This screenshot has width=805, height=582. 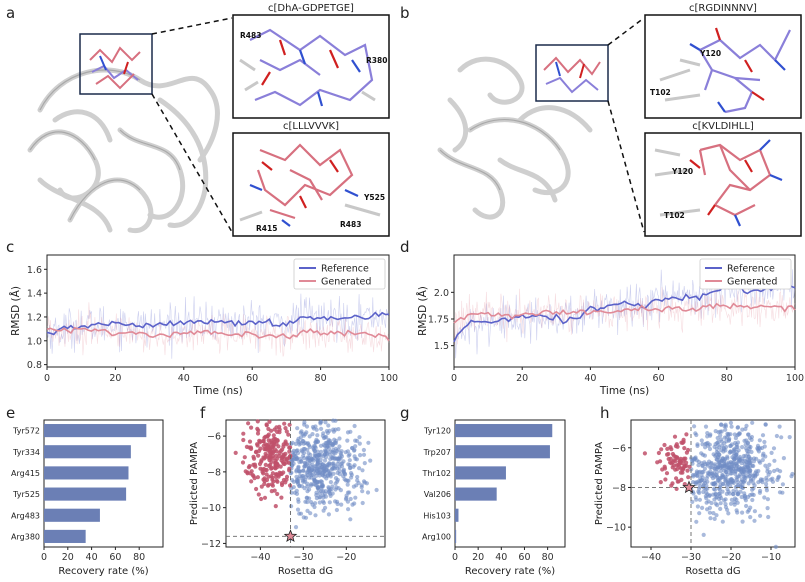 What do you see at coordinates (504, 431) in the screenshot?
I see `bar-tyr120` at bounding box center [504, 431].